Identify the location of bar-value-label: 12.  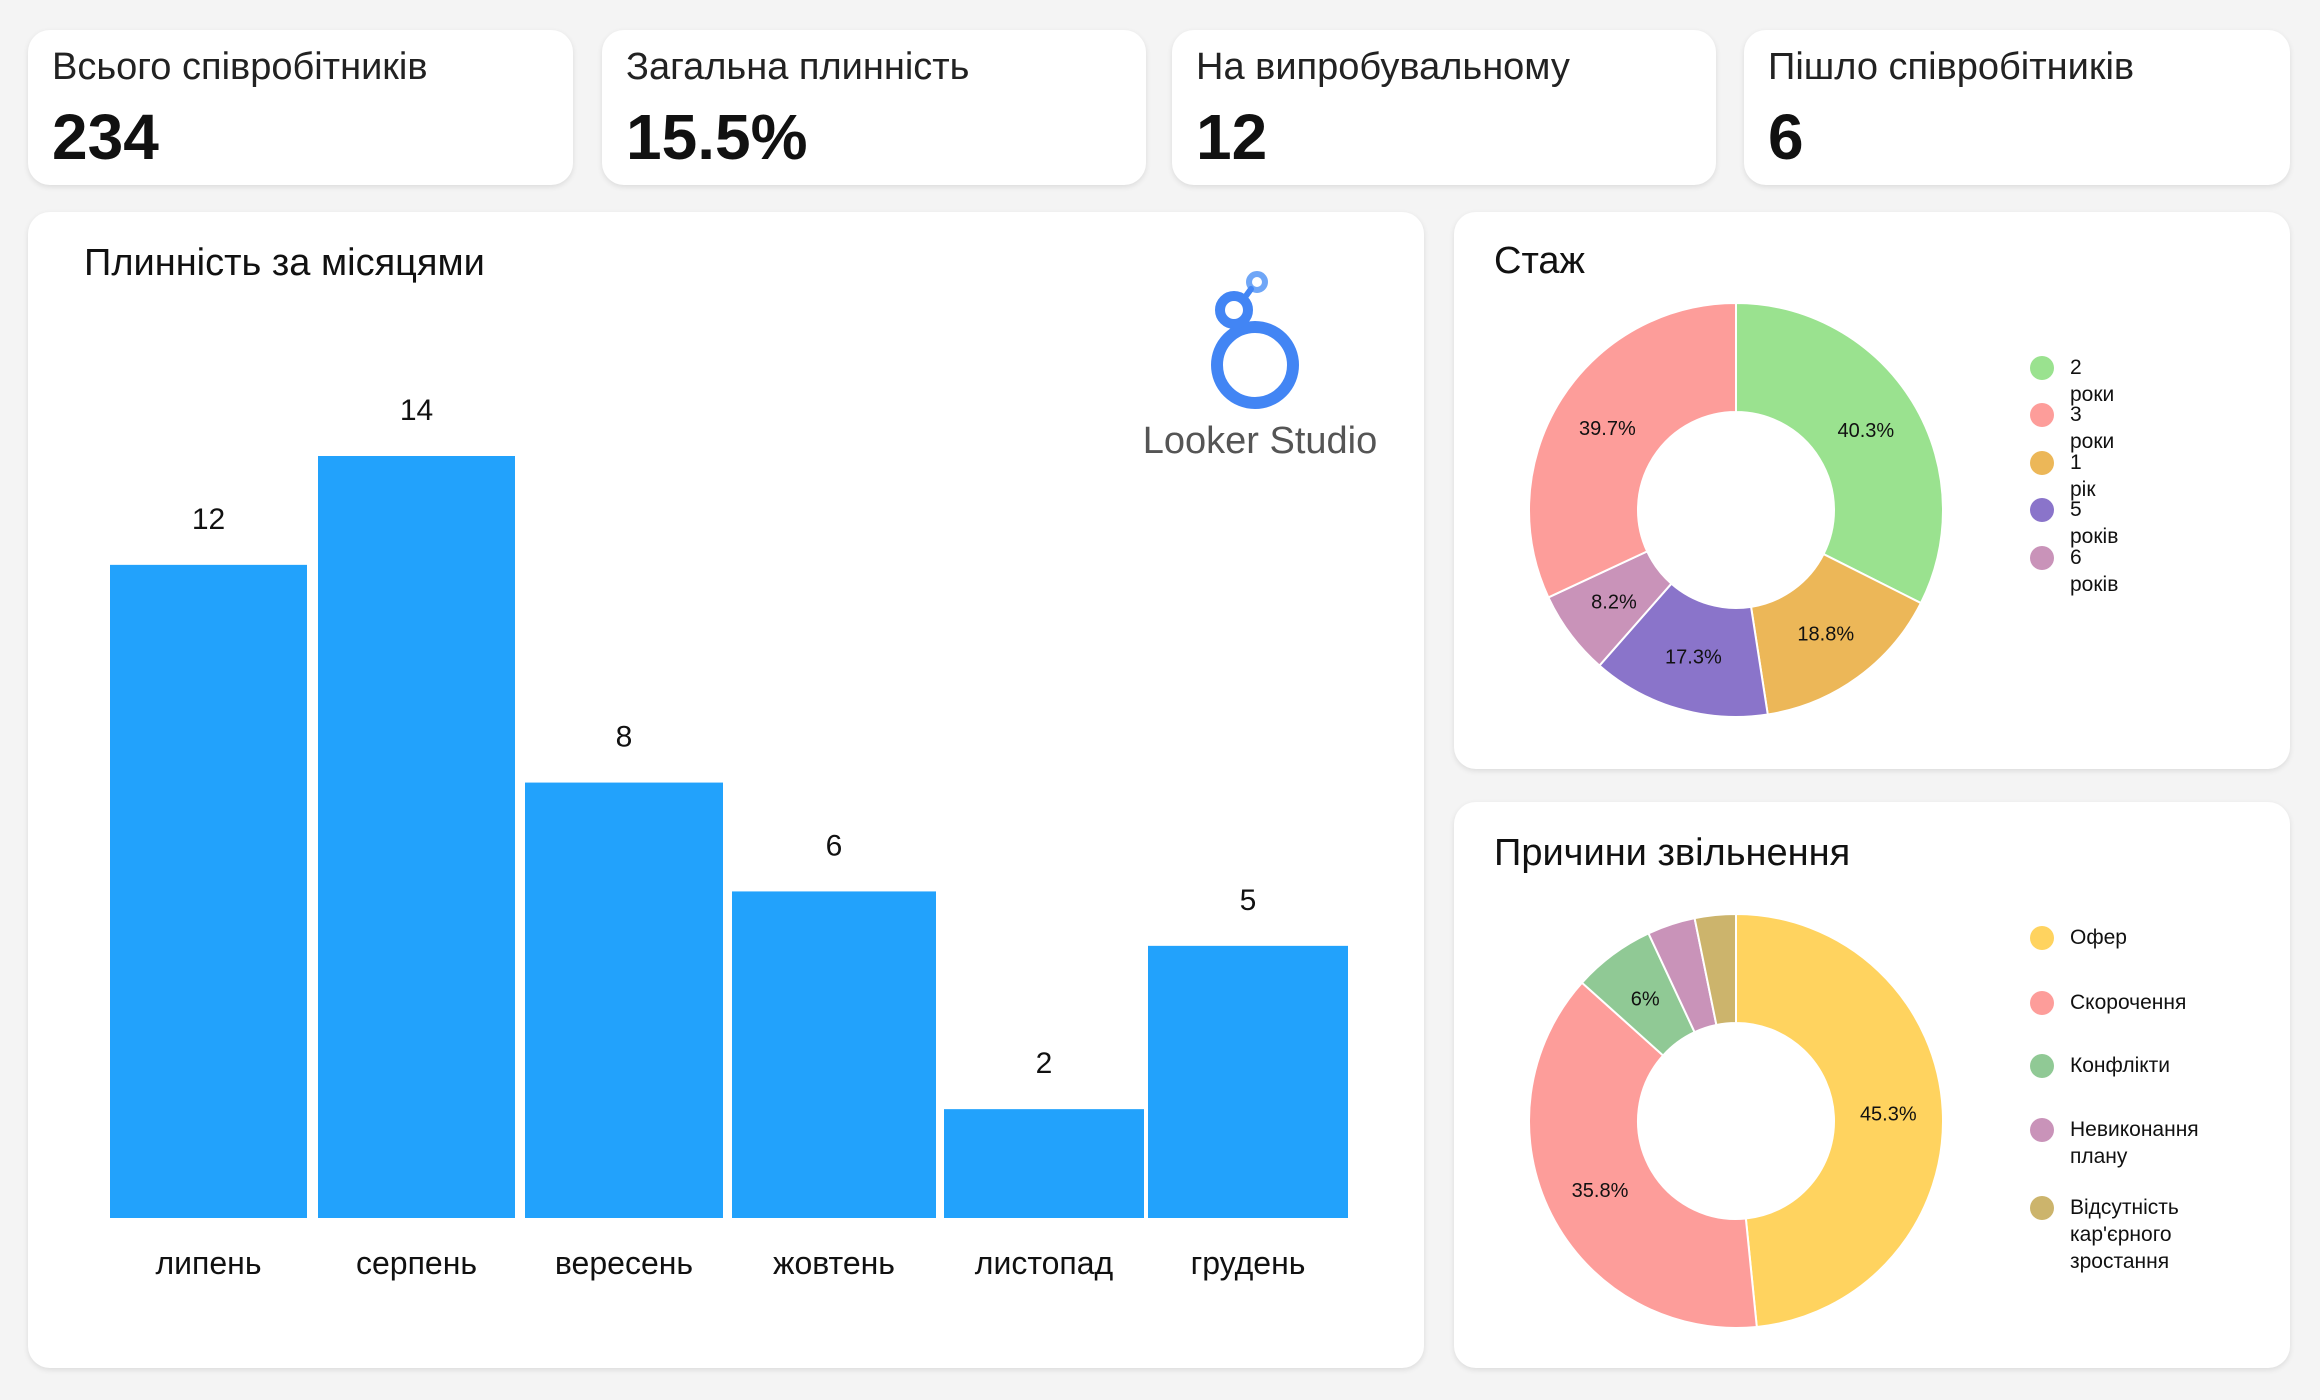
(208, 519).